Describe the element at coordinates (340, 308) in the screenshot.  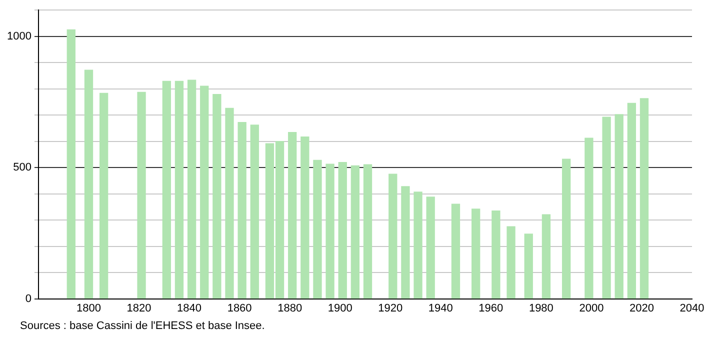
I see `x-tick-label: 1900` at that location.